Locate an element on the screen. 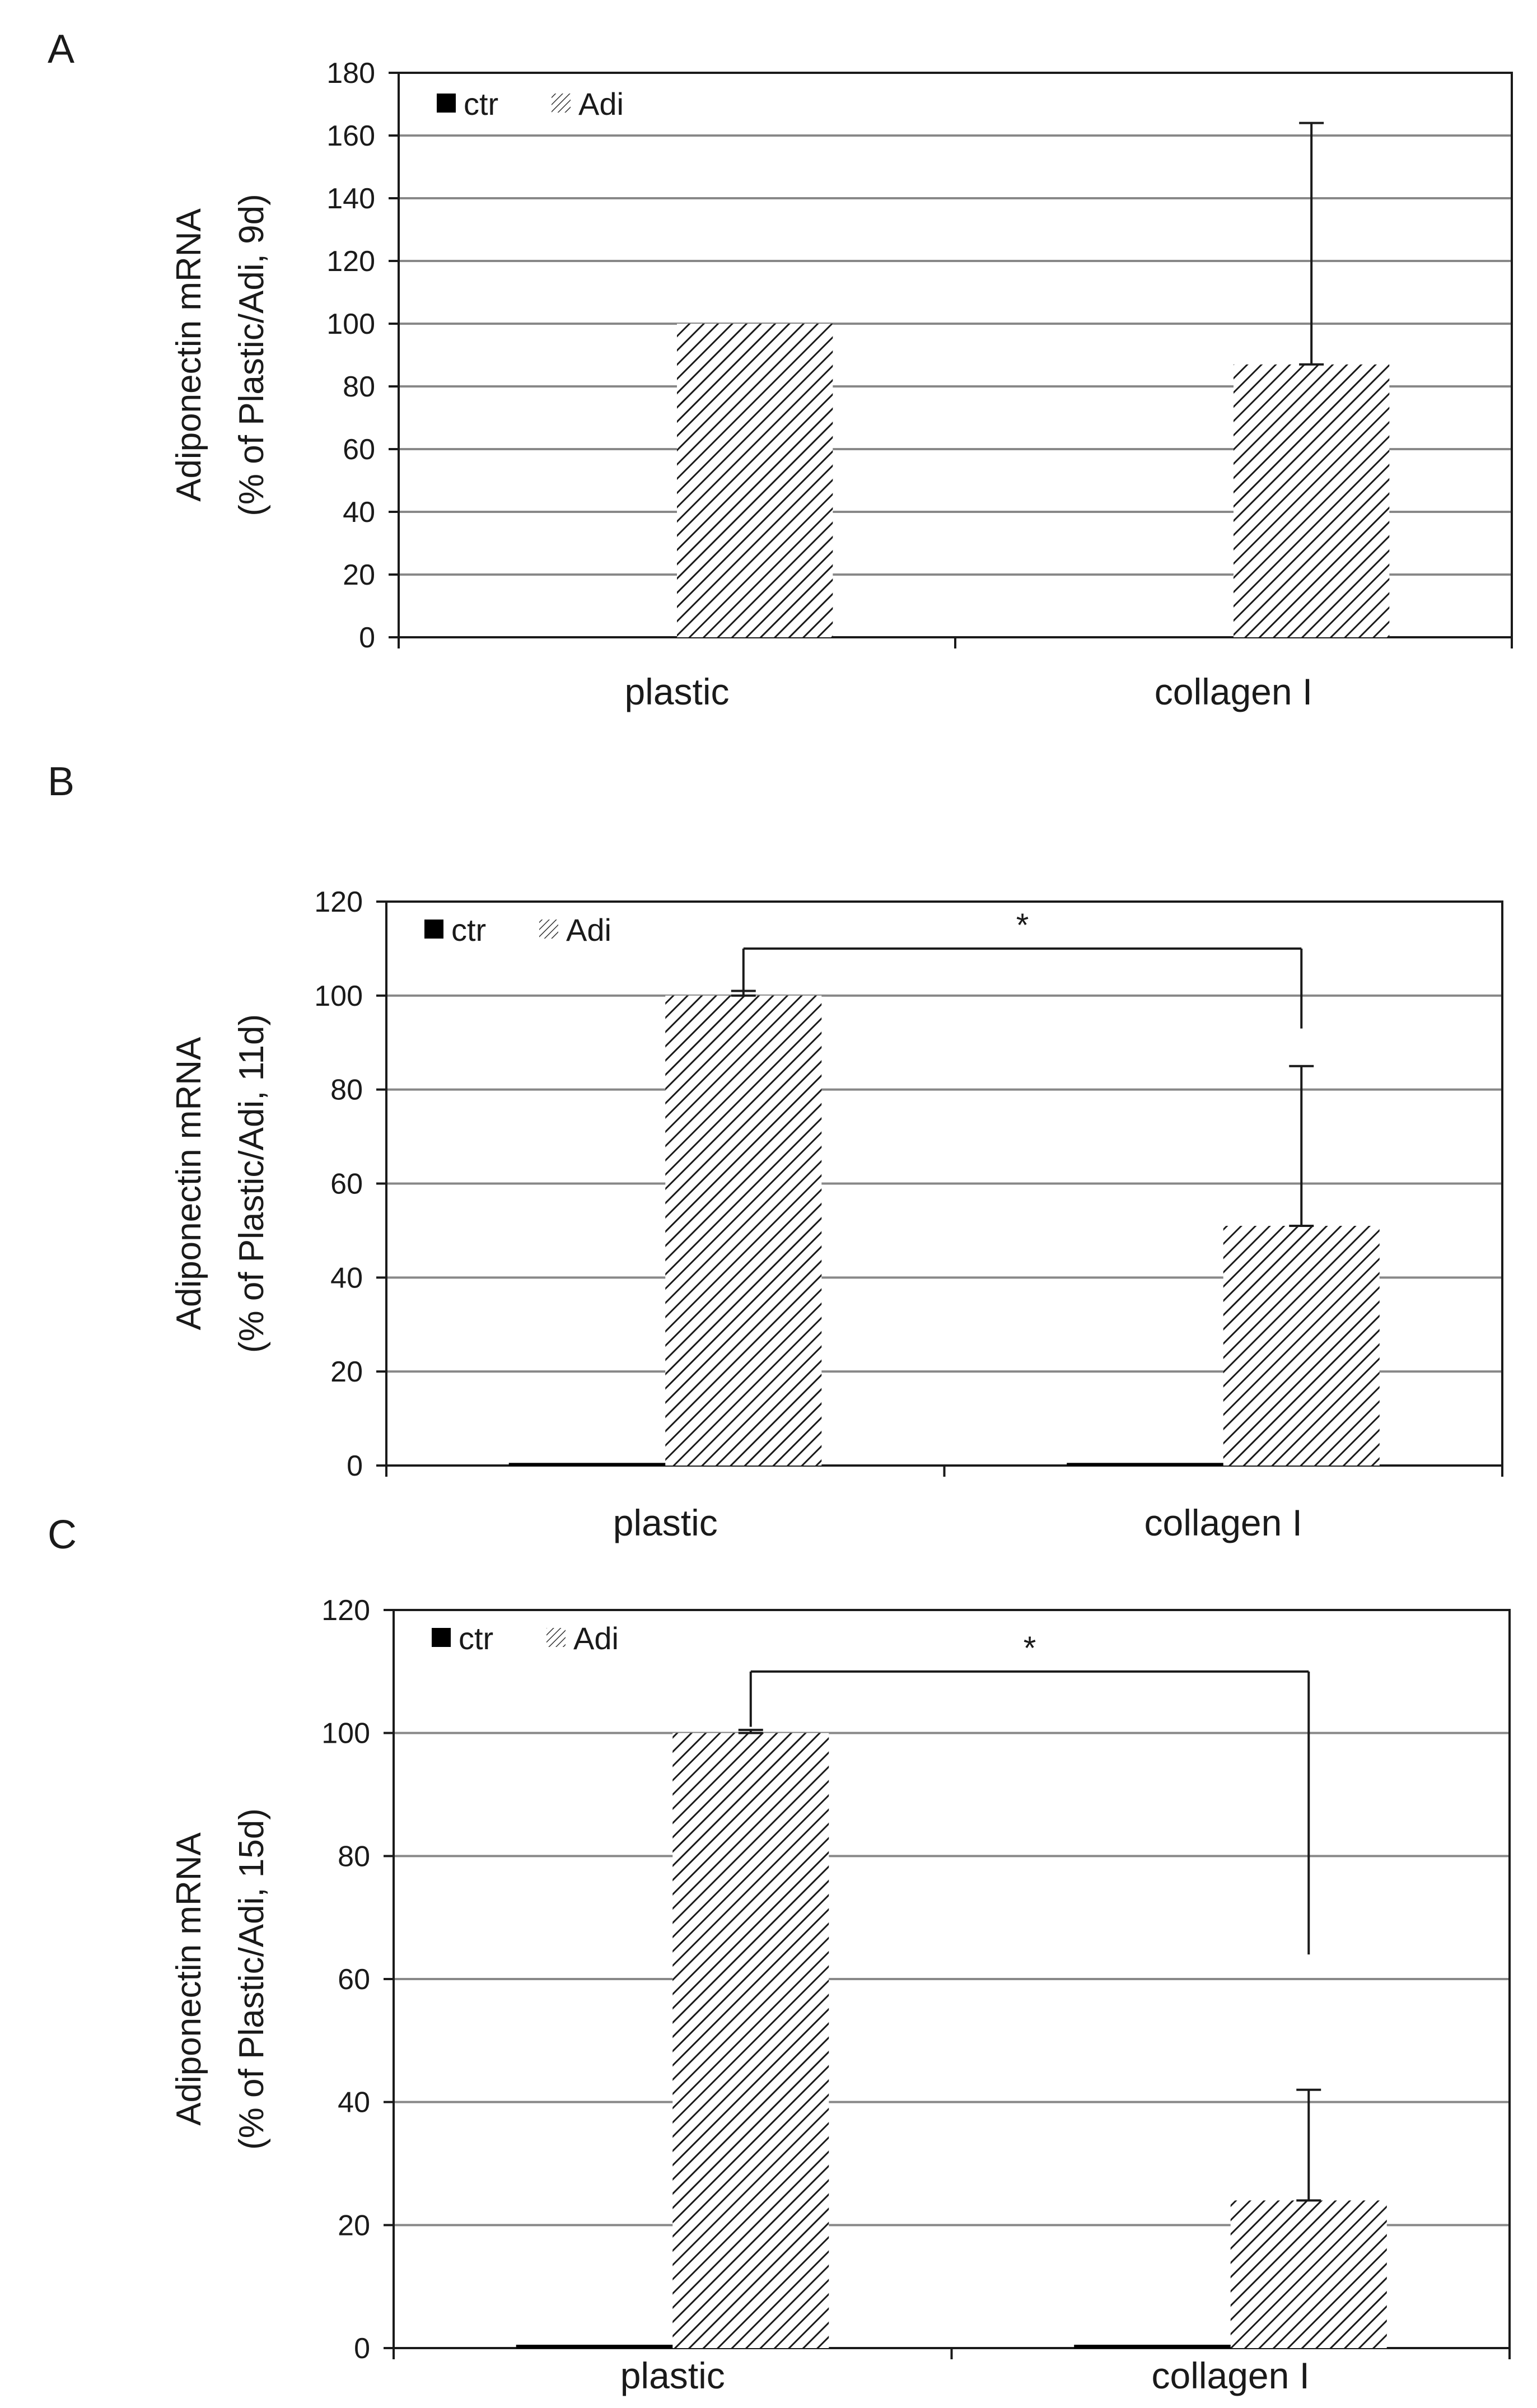 The image size is (1537, 2408). y-tick-label: 180 is located at coordinates (350, 73).